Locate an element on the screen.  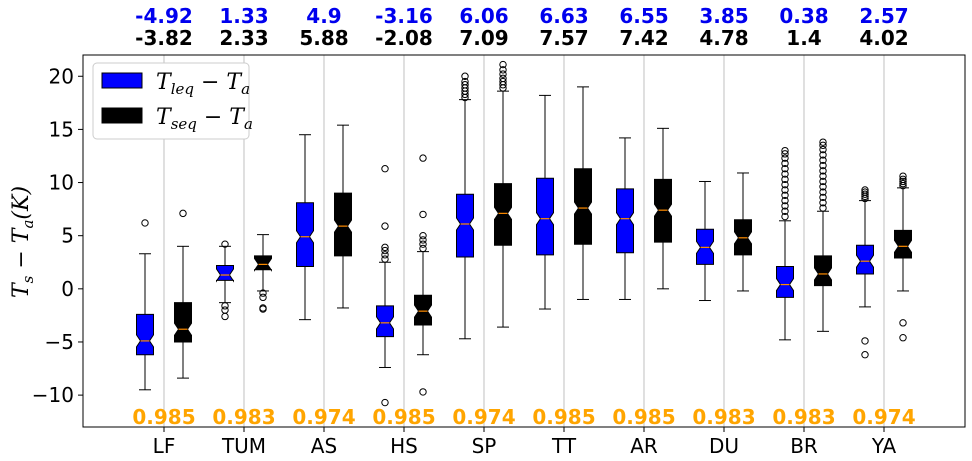
box-seq-LF is located at coordinates (183, 294).